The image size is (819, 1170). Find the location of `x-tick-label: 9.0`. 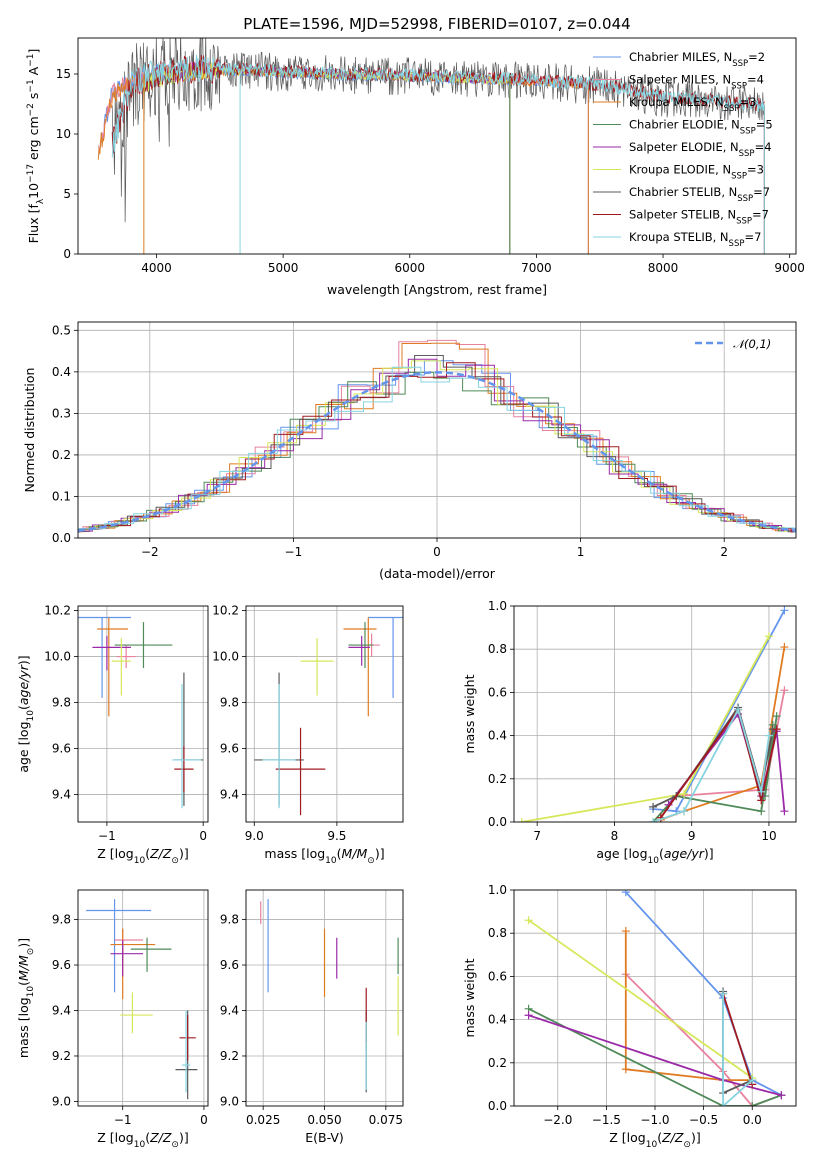

x-tick-label: 9.0 is located at coordinates (254, 836).